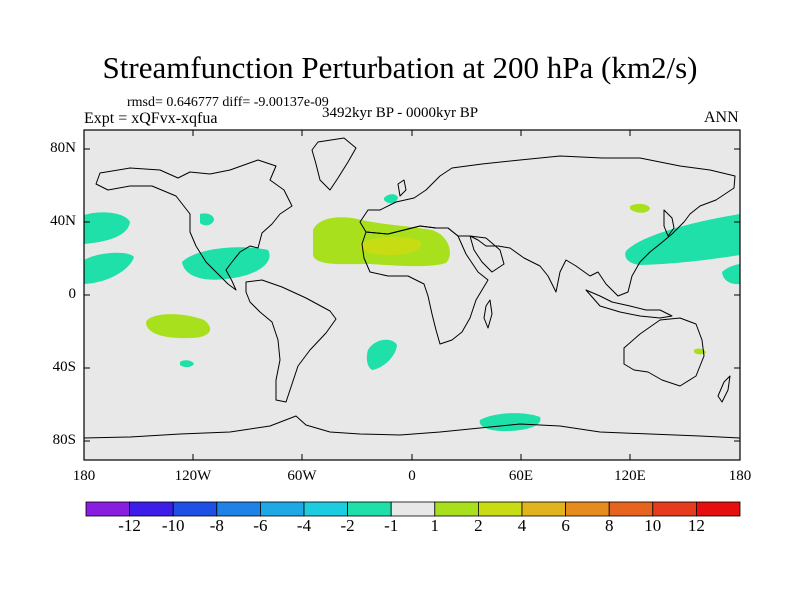 The width and height of the screenshot is (800, 600). I want to click on colorbar-label-8: 2, so click(478, 525).